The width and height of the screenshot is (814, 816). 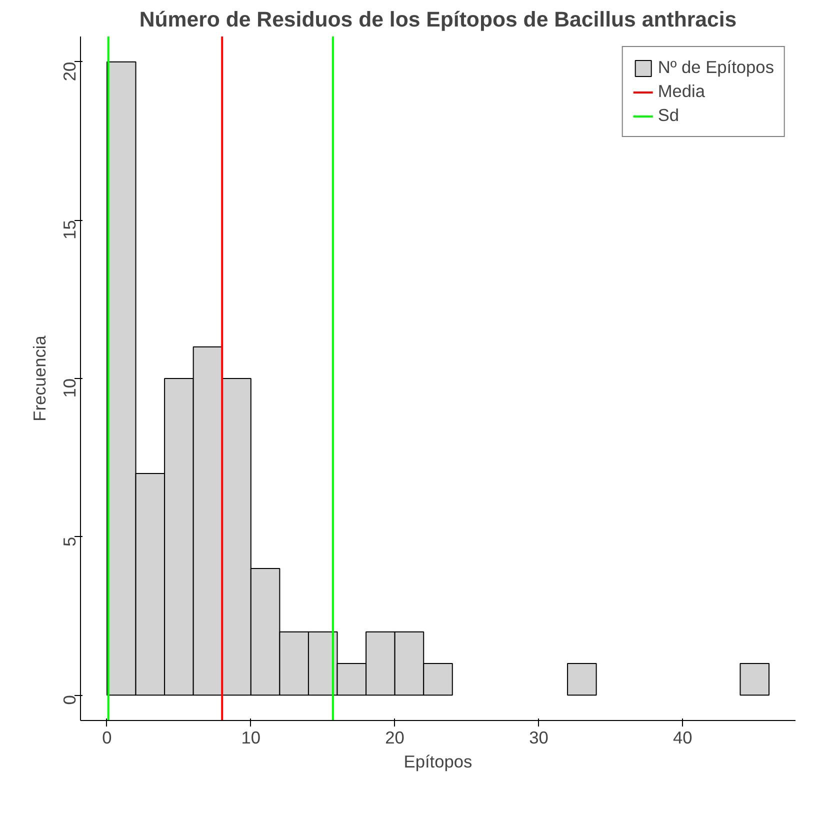 What do you see at coordinates (70, 230) in the screenshot?
I see `y-tick-label: 15` at bounding box center [70, 230].